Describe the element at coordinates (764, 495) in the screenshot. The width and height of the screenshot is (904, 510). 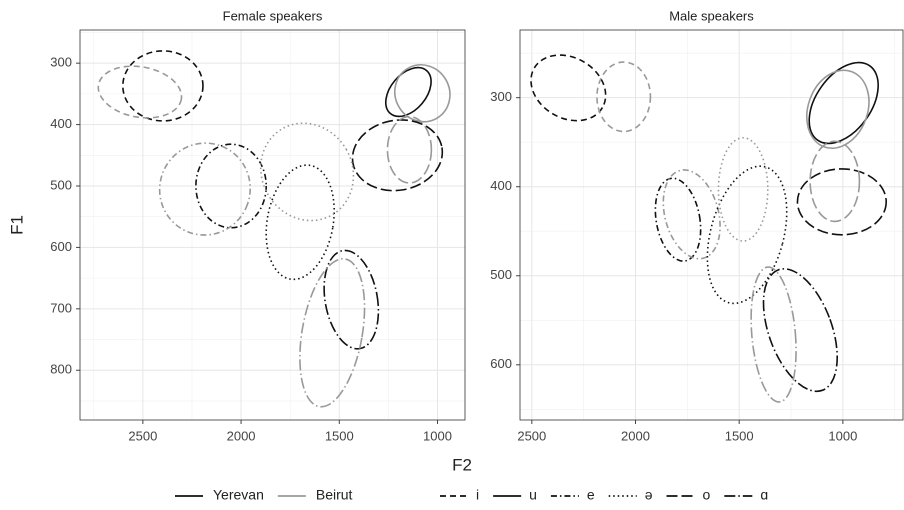
I see `legend-label: ɑ` at that location.